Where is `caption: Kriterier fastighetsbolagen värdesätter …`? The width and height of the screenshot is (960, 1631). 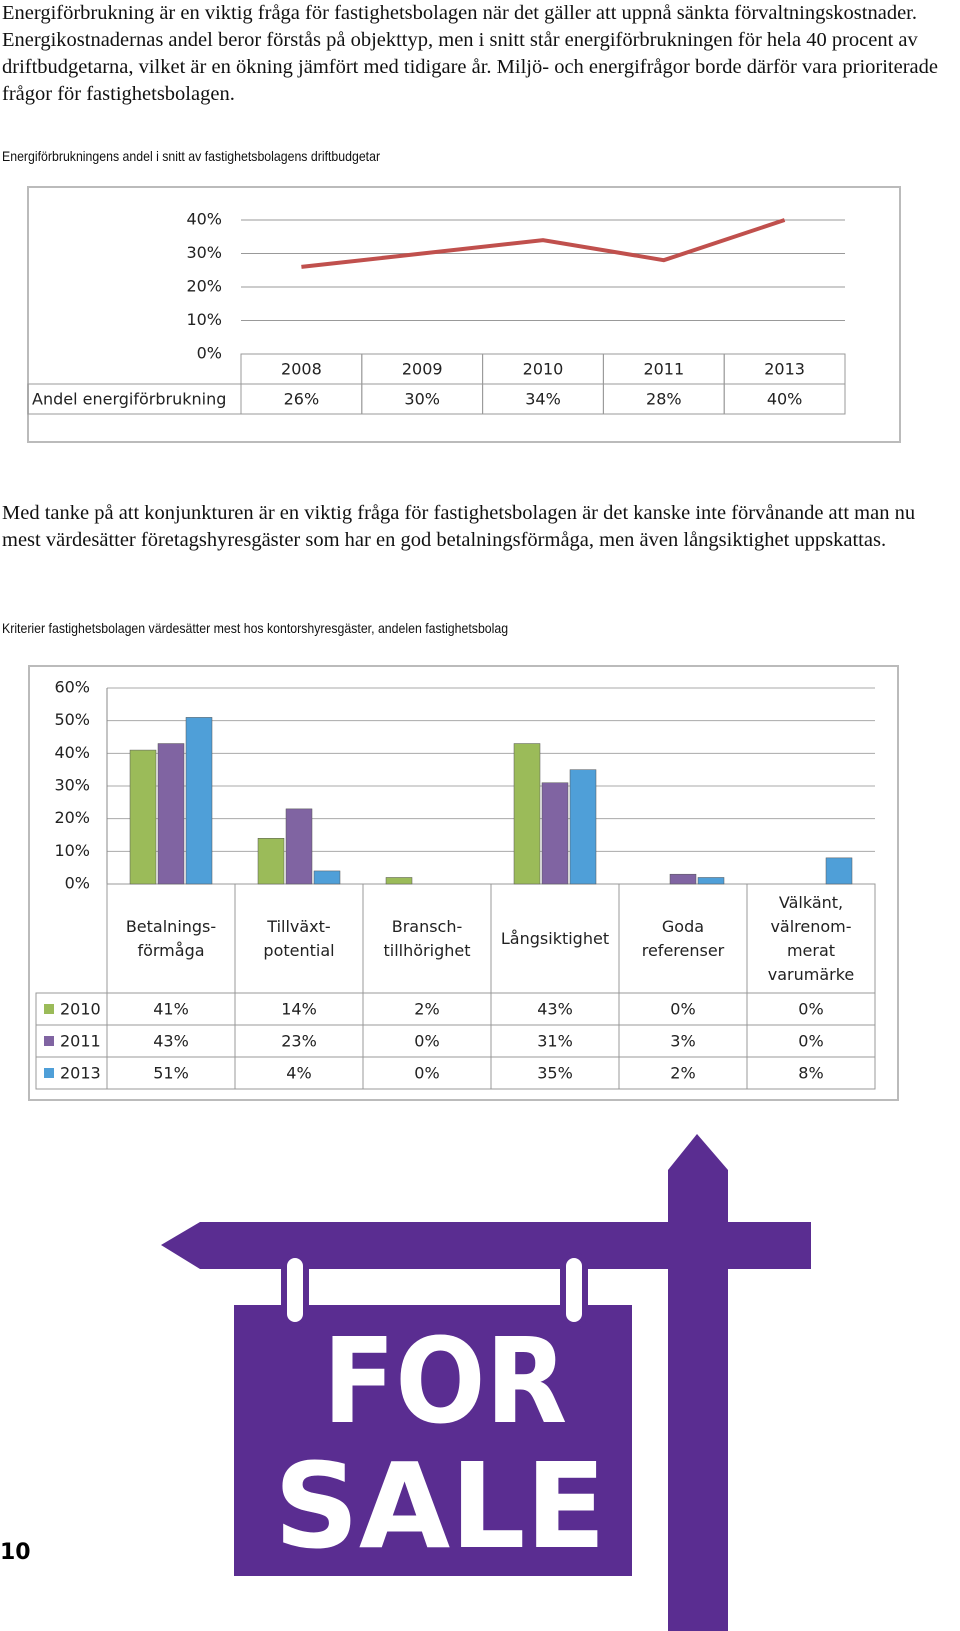
caption: Kriterier fastighetsbolagen värdesätter … is located at coordinates (255, 628).